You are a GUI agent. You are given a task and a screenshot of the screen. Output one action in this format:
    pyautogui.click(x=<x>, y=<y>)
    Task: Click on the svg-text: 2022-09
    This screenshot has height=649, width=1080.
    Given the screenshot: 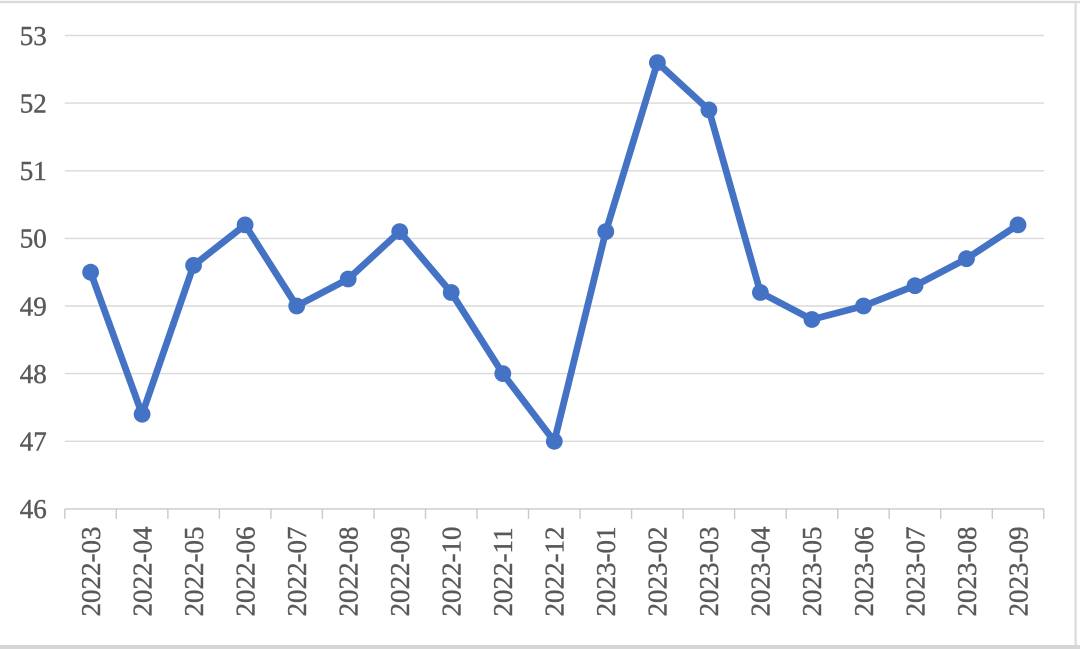 What is the action you would take?
    pyautogui.click(x=400, y=572)
    